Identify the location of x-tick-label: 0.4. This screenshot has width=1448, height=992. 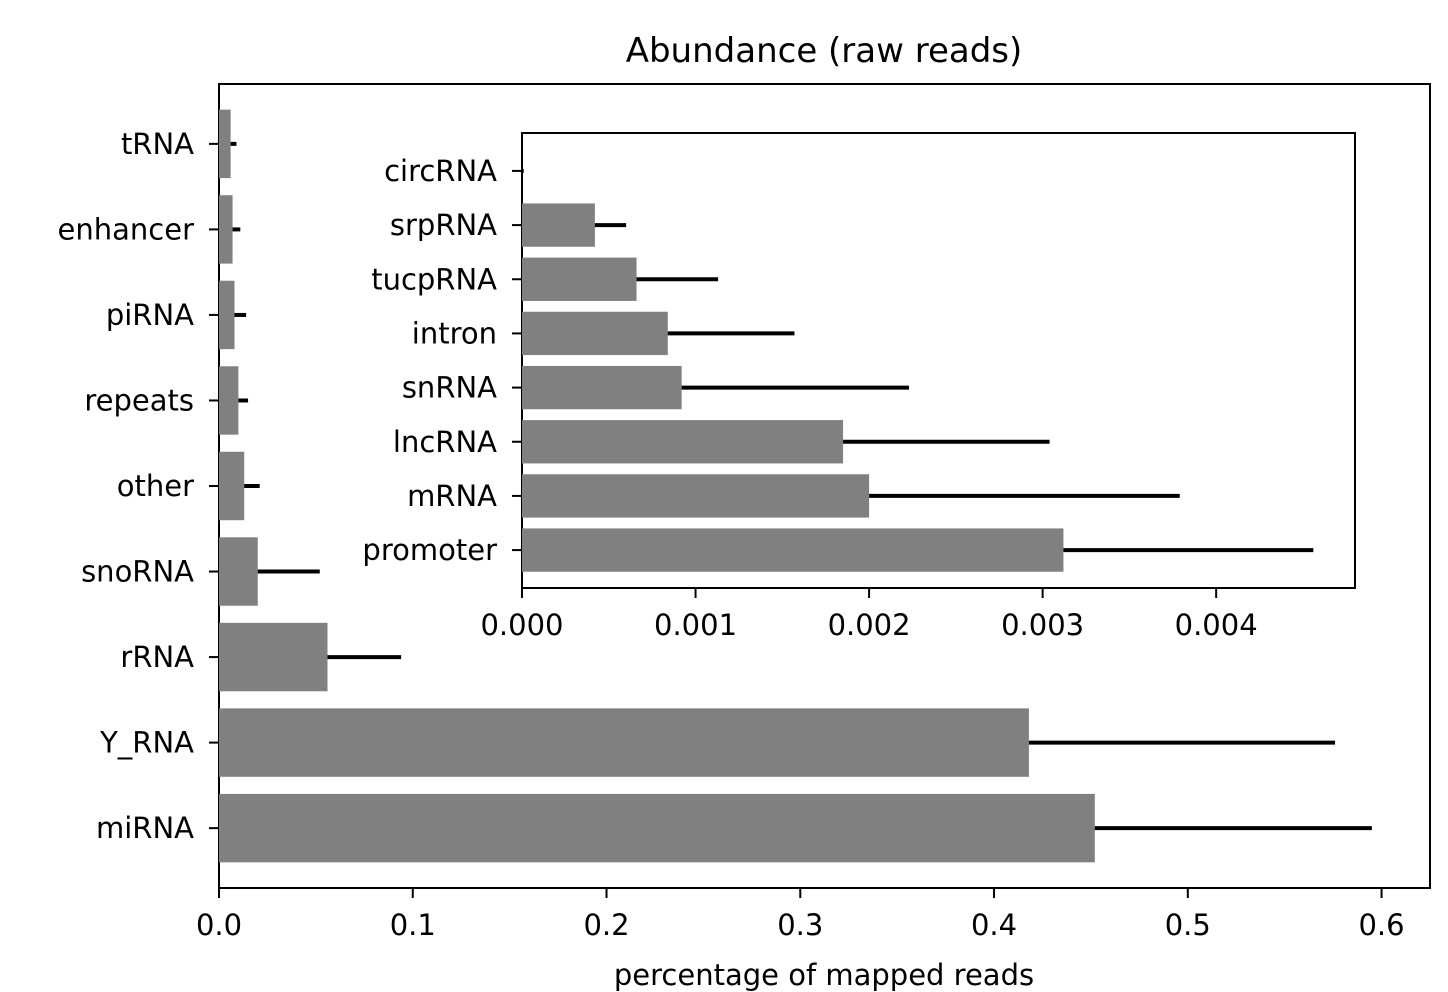
(994, 925).